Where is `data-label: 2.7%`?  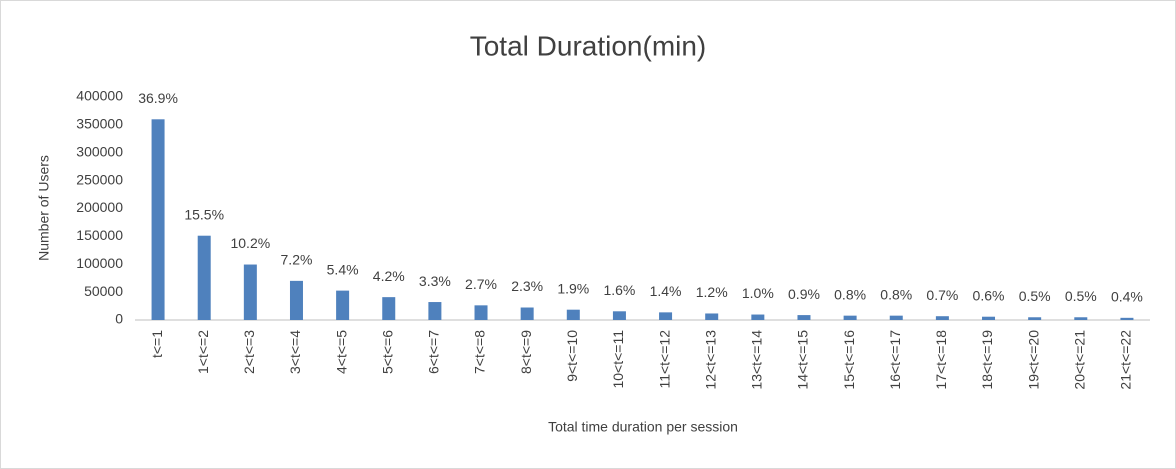 data-label: 2.7% is located at coordinates (481, 284).